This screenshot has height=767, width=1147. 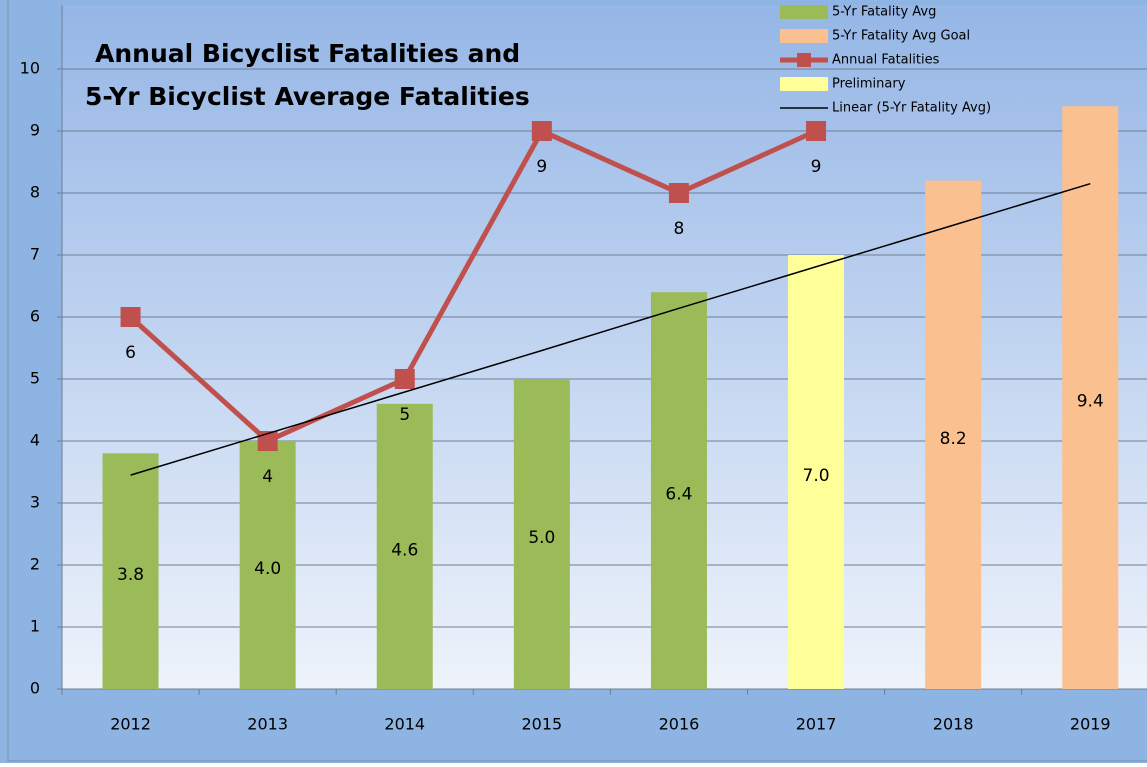 What do you see at coordinates (869, 84) in the screenshot?
I see `legend-label: Preliminary` at bounding box center [869, 84].